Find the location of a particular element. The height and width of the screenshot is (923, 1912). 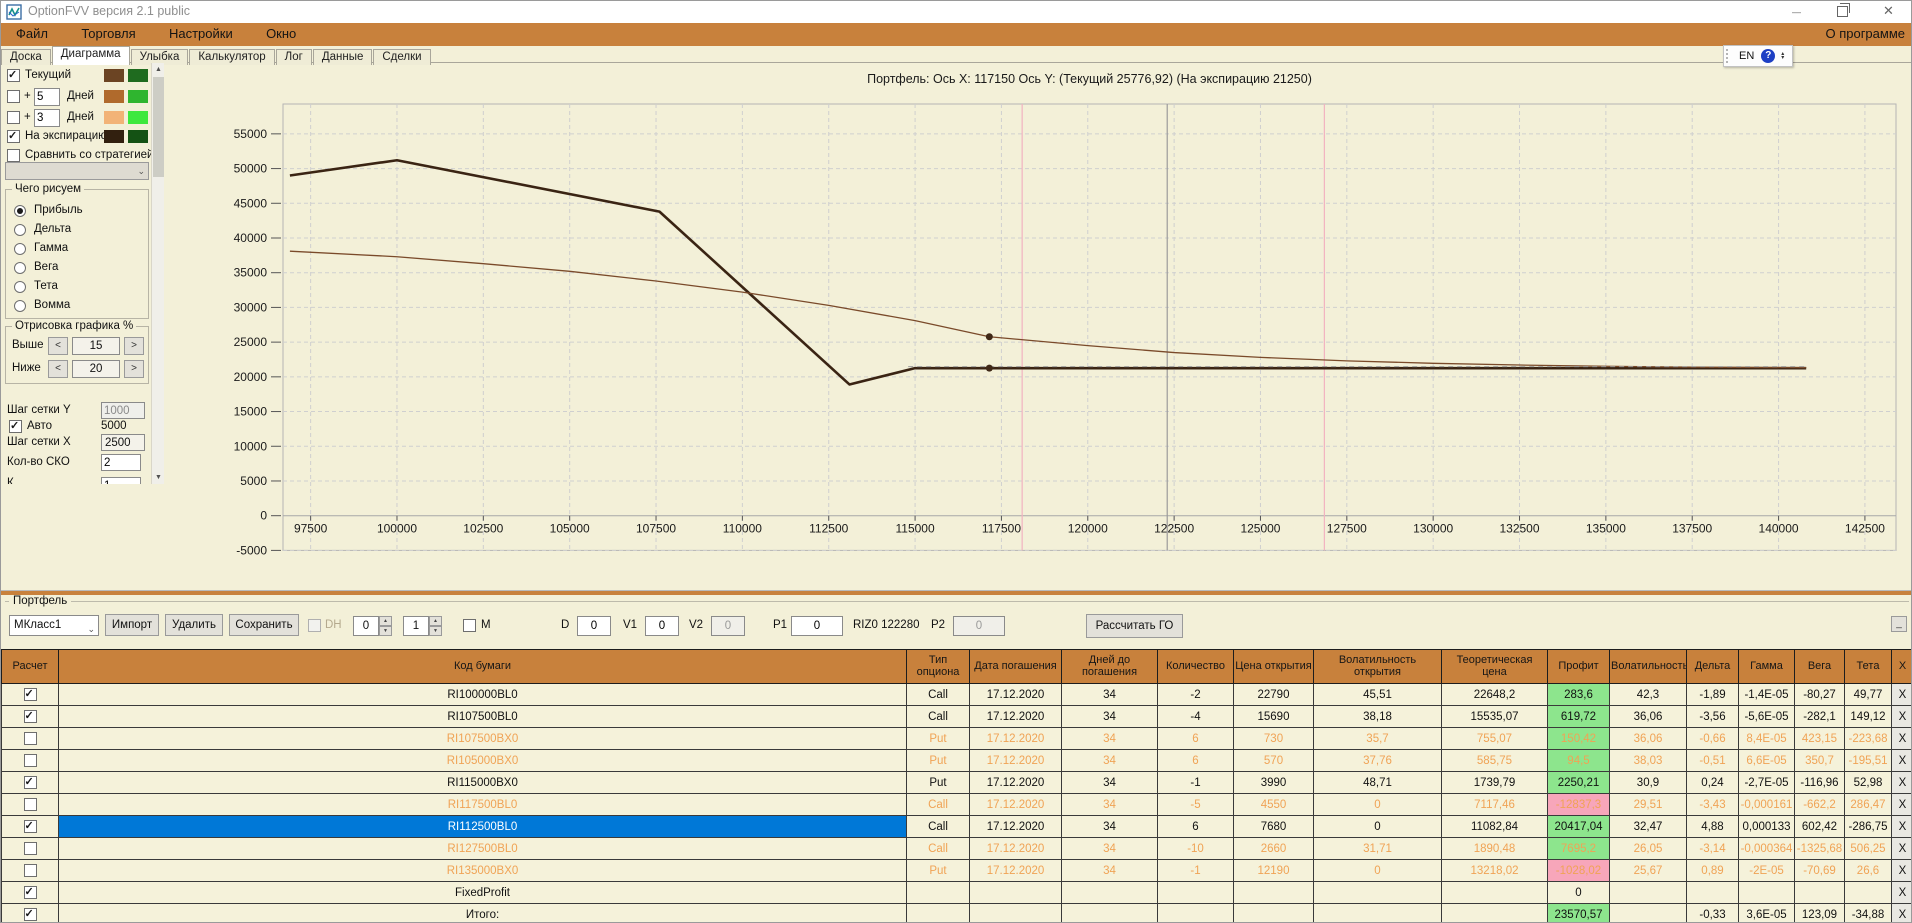

tab-Доска: Доска is located at coordinates (26, 57).